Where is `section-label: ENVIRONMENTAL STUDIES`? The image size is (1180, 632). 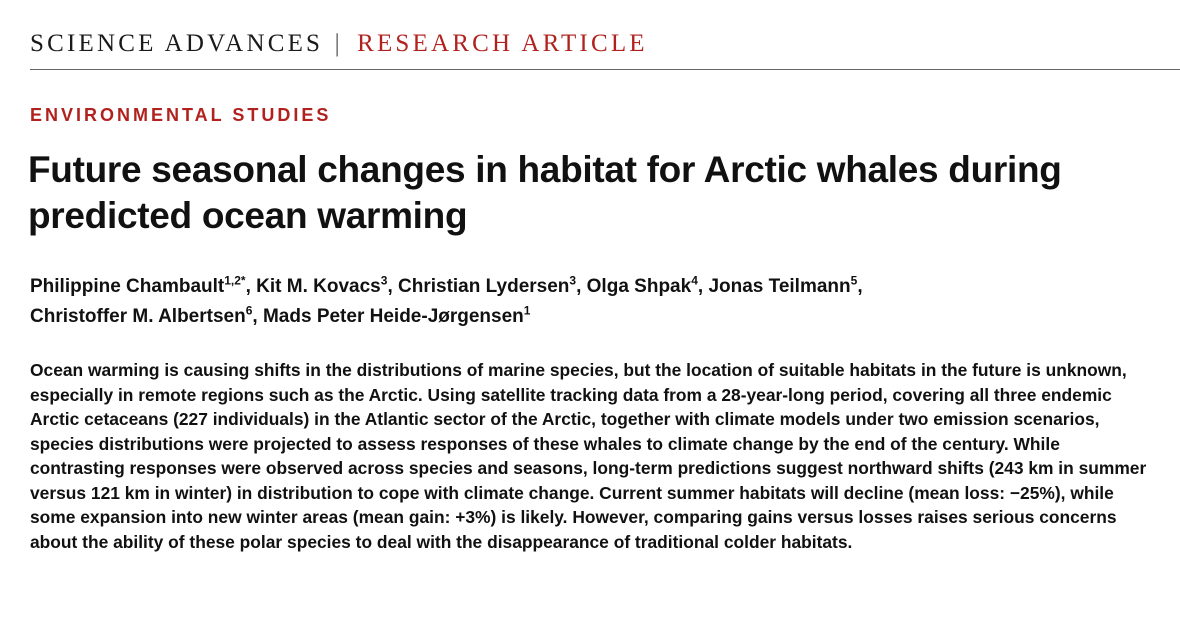 section-label: ENVIRONMENTAL STUDIES is located at coordinates (181, 115).